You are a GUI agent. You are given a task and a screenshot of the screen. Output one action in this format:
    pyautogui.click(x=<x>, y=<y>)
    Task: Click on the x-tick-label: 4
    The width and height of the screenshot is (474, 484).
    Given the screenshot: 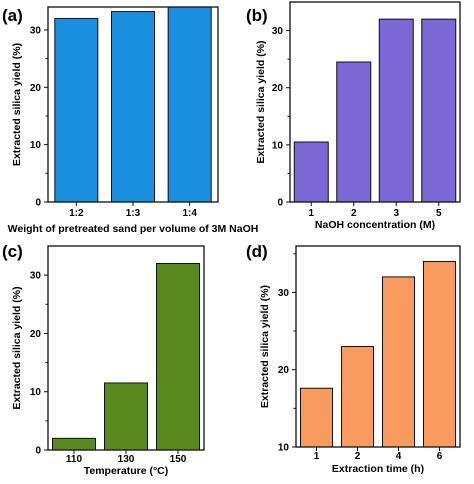 What is the action you would take?
    pyautogui.click(x=399, y=456)
    